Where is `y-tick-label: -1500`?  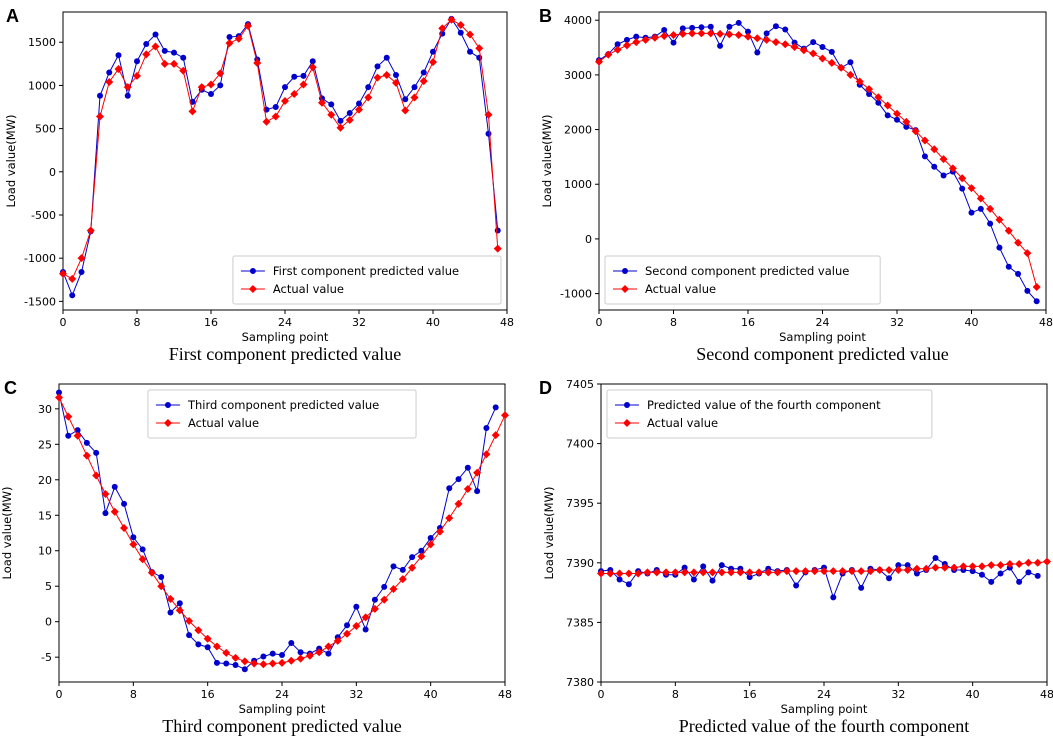 y-tick-label: -1500 is located at coordinates (40, 301).